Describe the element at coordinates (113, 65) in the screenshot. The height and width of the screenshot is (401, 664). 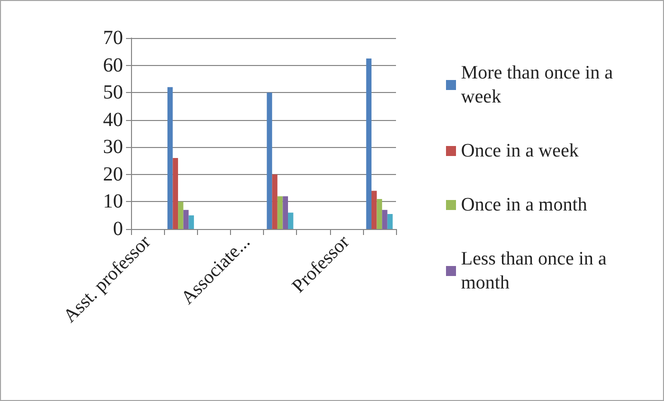
I see `y-tick-label: 60` at that location.